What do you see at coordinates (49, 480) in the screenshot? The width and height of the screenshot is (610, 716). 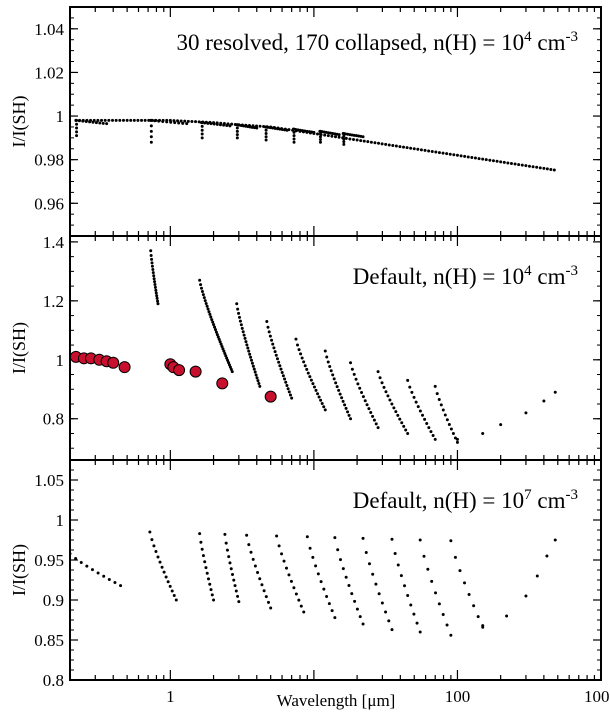 I see `y-tick-label: 1.05` at bounding box center [49, 480].